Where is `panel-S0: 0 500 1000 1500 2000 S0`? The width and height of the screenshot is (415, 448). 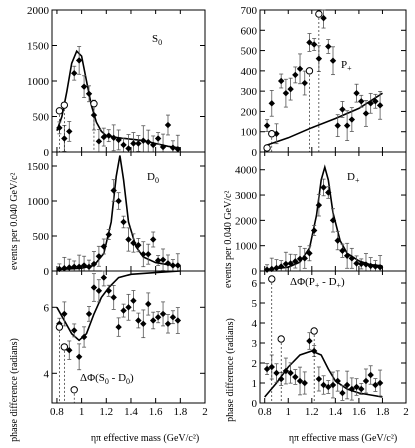
panel-S0: 0 500 1000 1500 2000 S0 is located at coordinates (116, 82).